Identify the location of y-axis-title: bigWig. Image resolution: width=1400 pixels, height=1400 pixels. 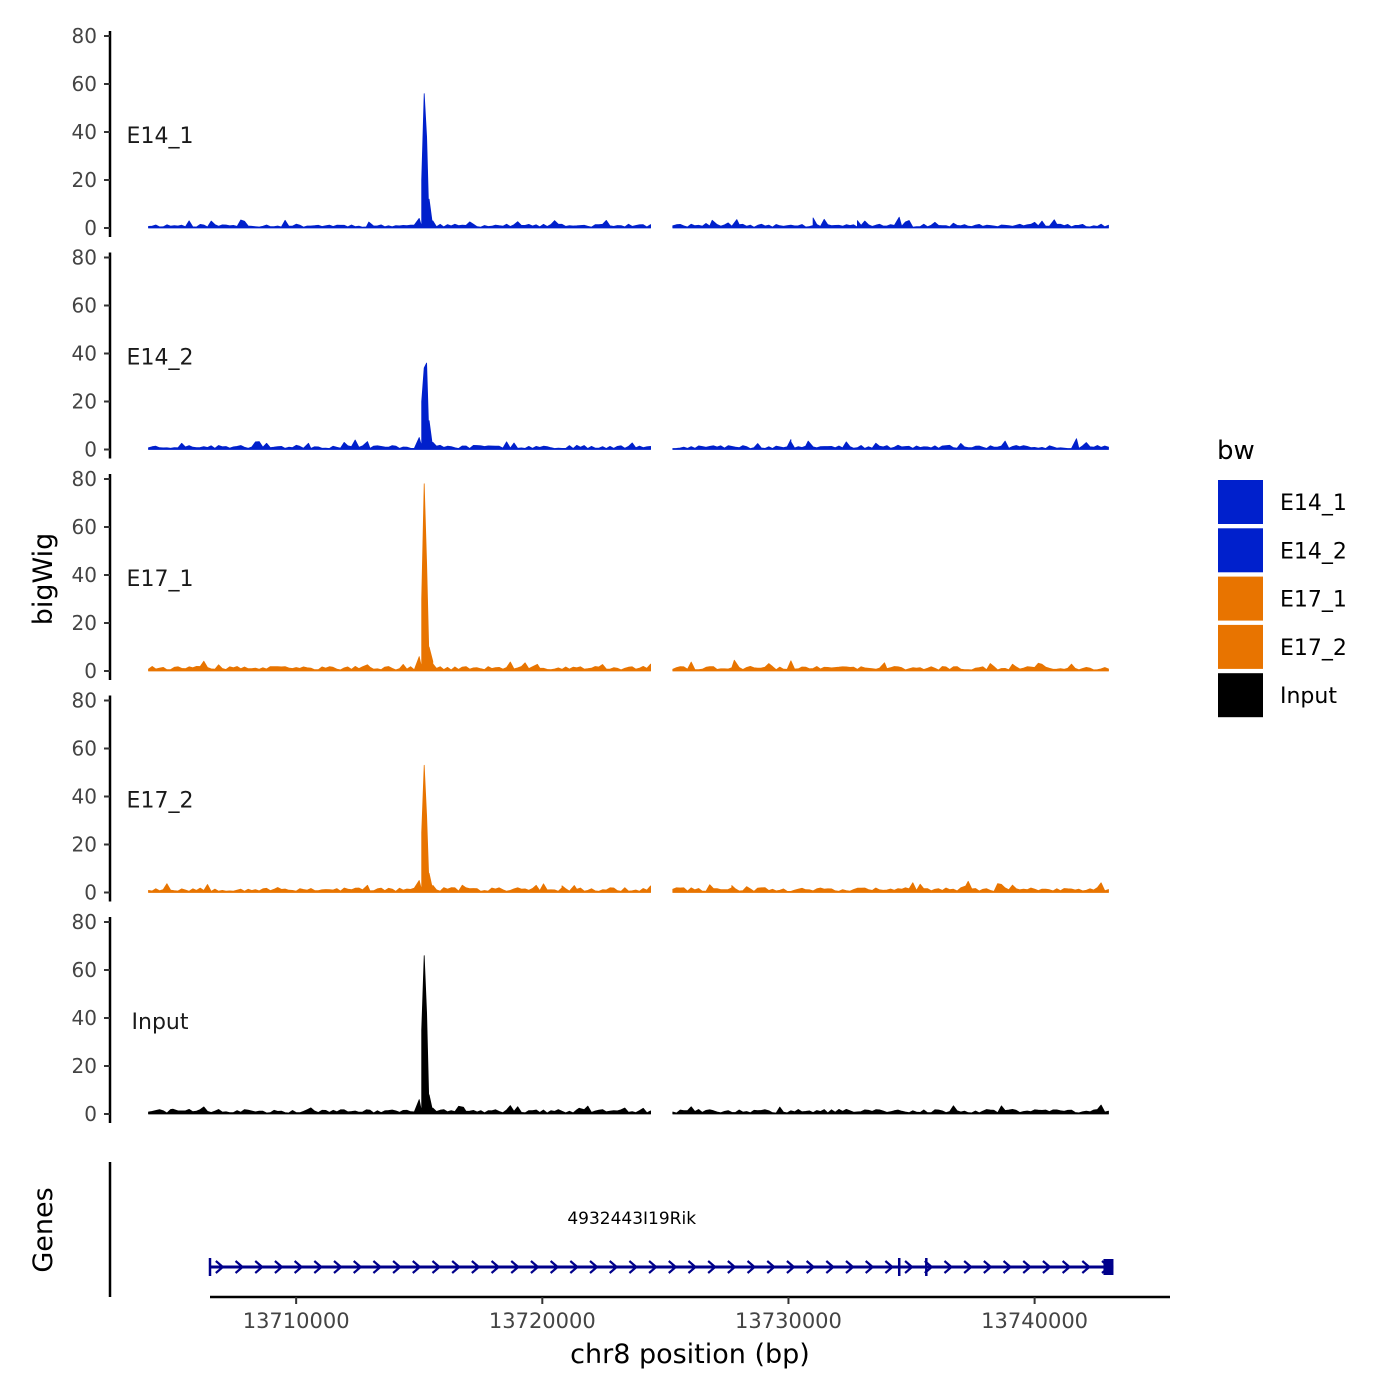
(43, 579).